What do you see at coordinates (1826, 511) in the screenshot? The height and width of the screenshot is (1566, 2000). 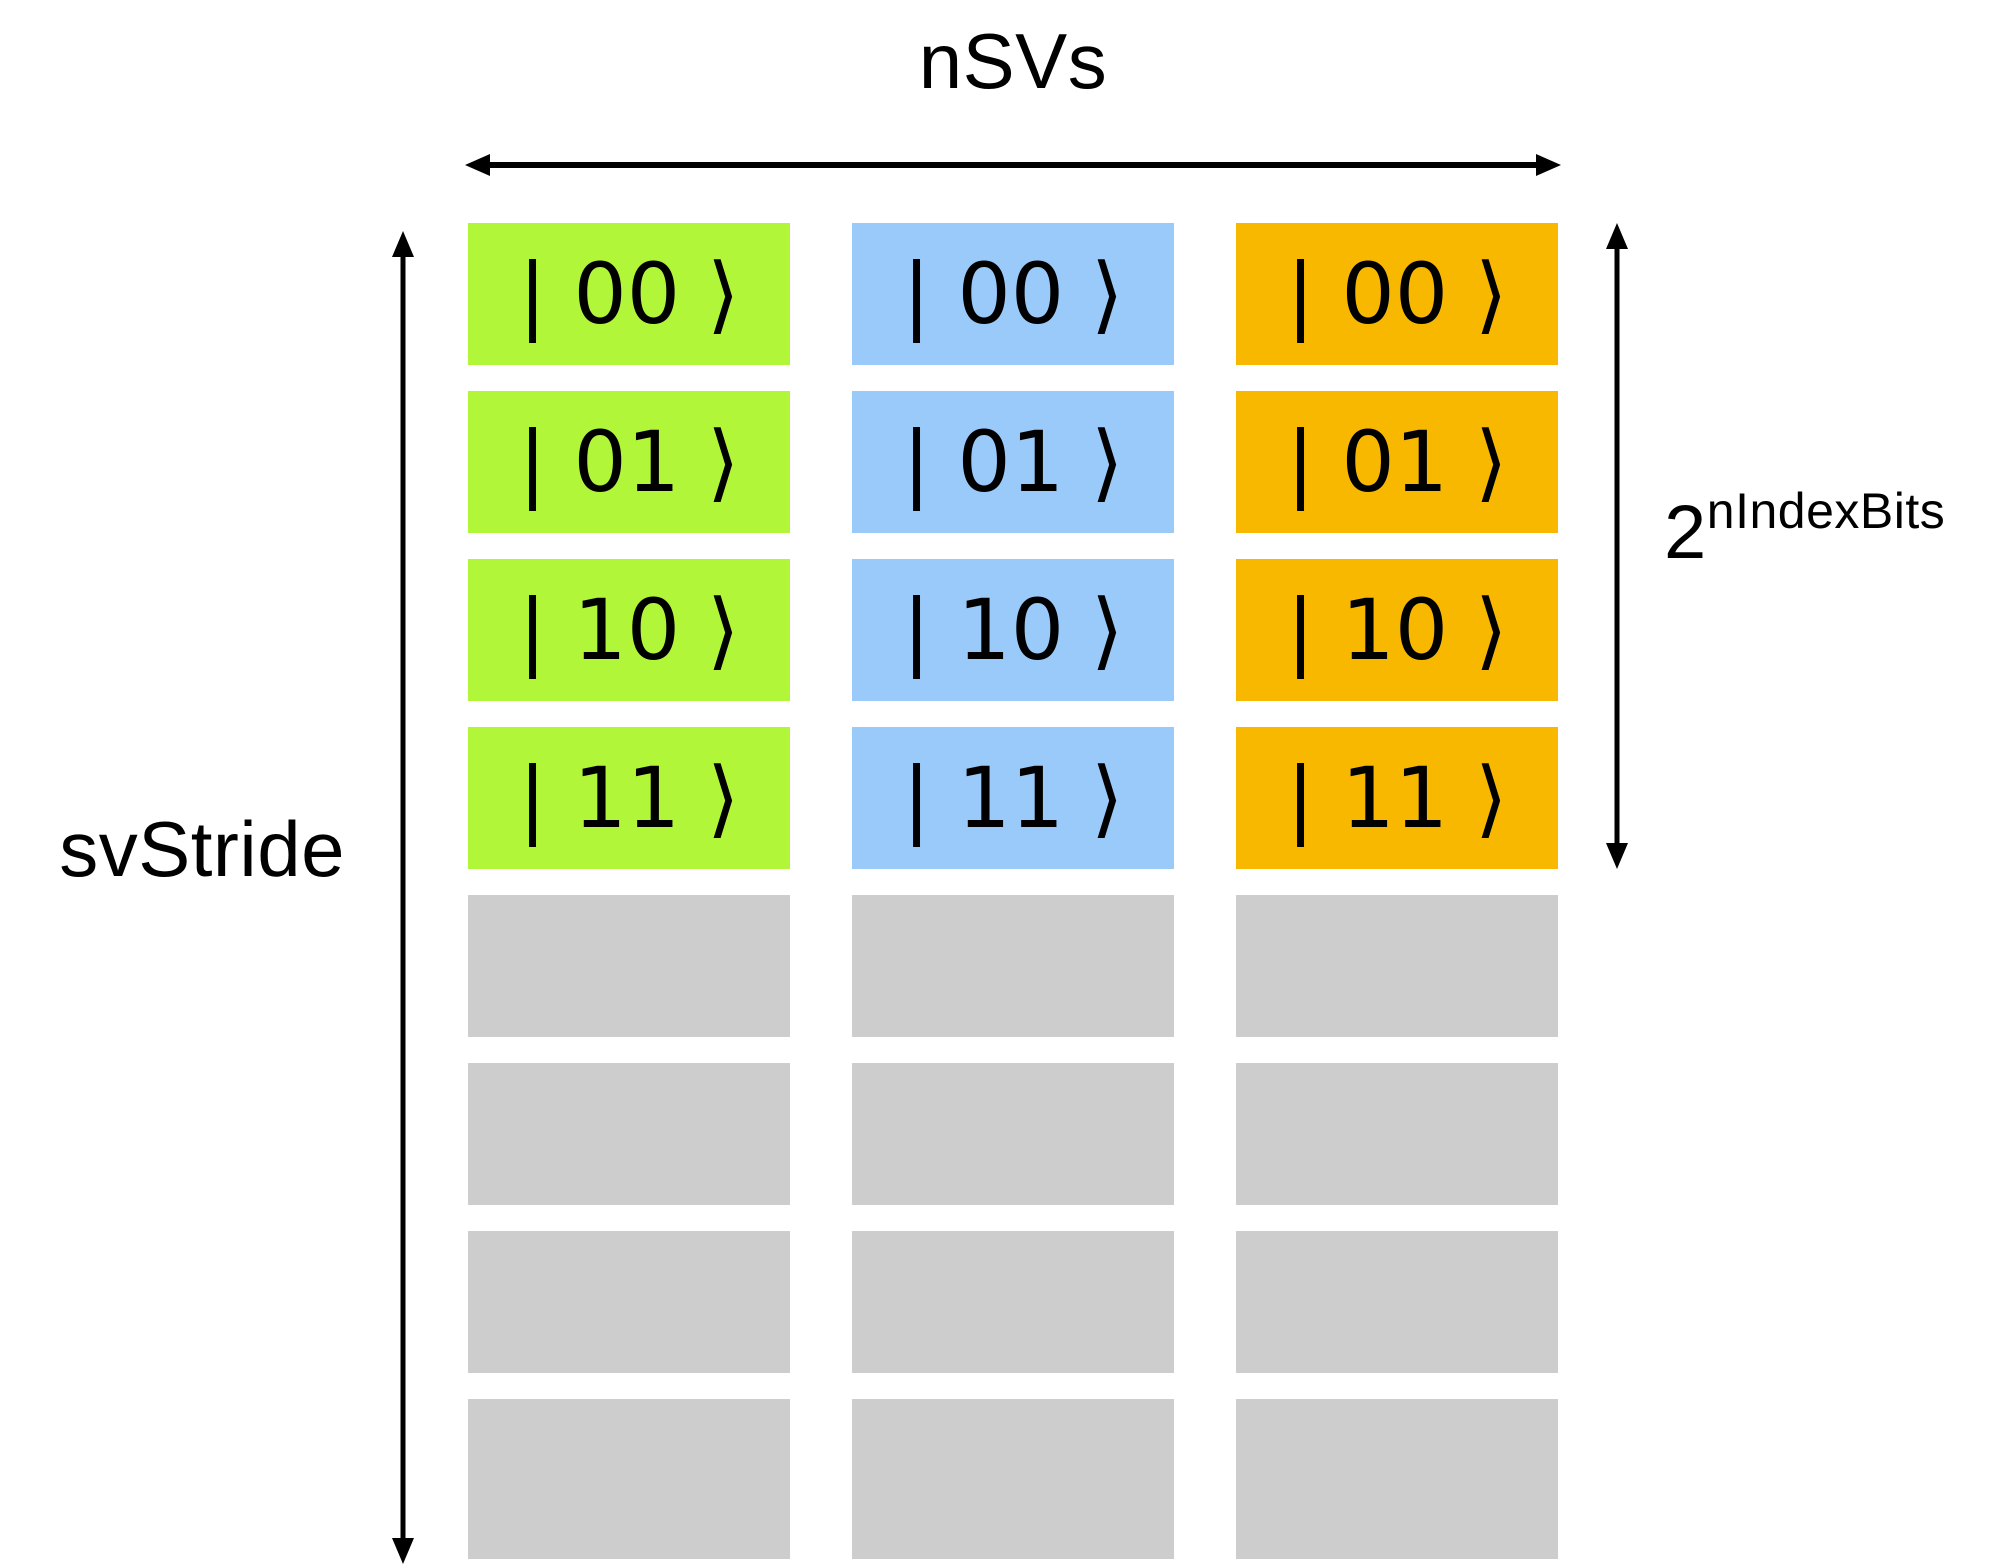 I see `nindexbits-superscript: nIndexBits` at bounding box center [1826, 511].